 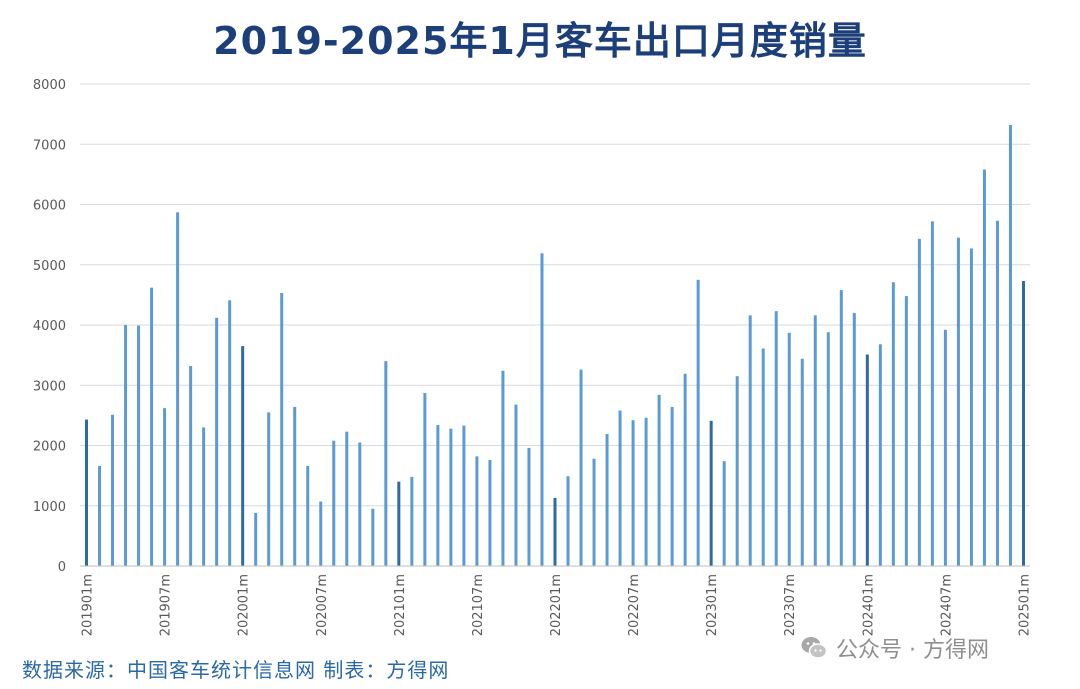 I want to click on x-tick-label: 202201m, so click(x=556, y=605).